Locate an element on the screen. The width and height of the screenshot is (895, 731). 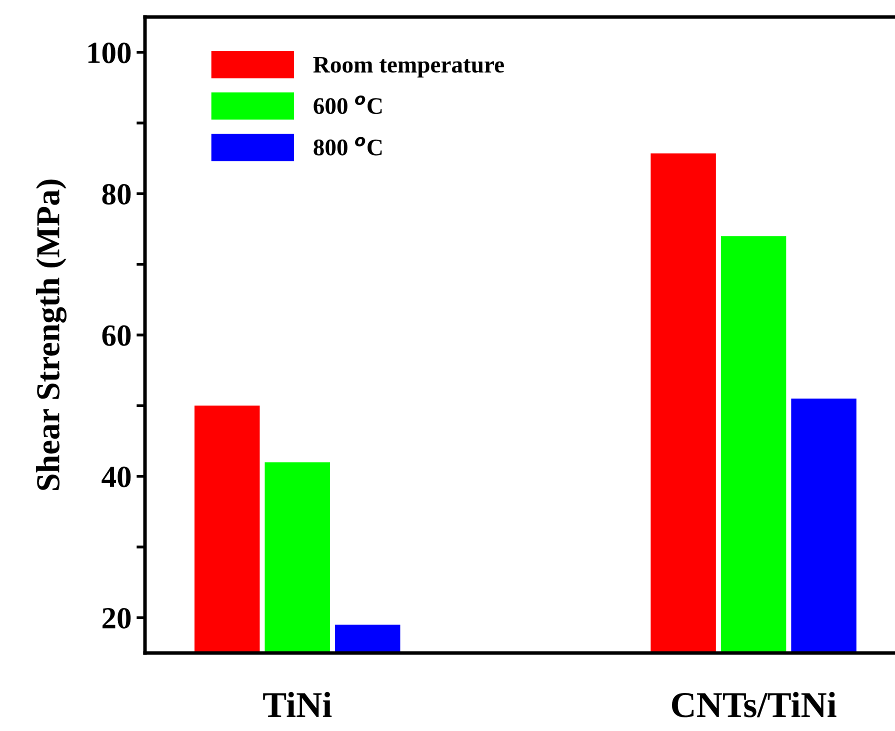
y-tick-label: 60 is located at coordinates (116, 335).